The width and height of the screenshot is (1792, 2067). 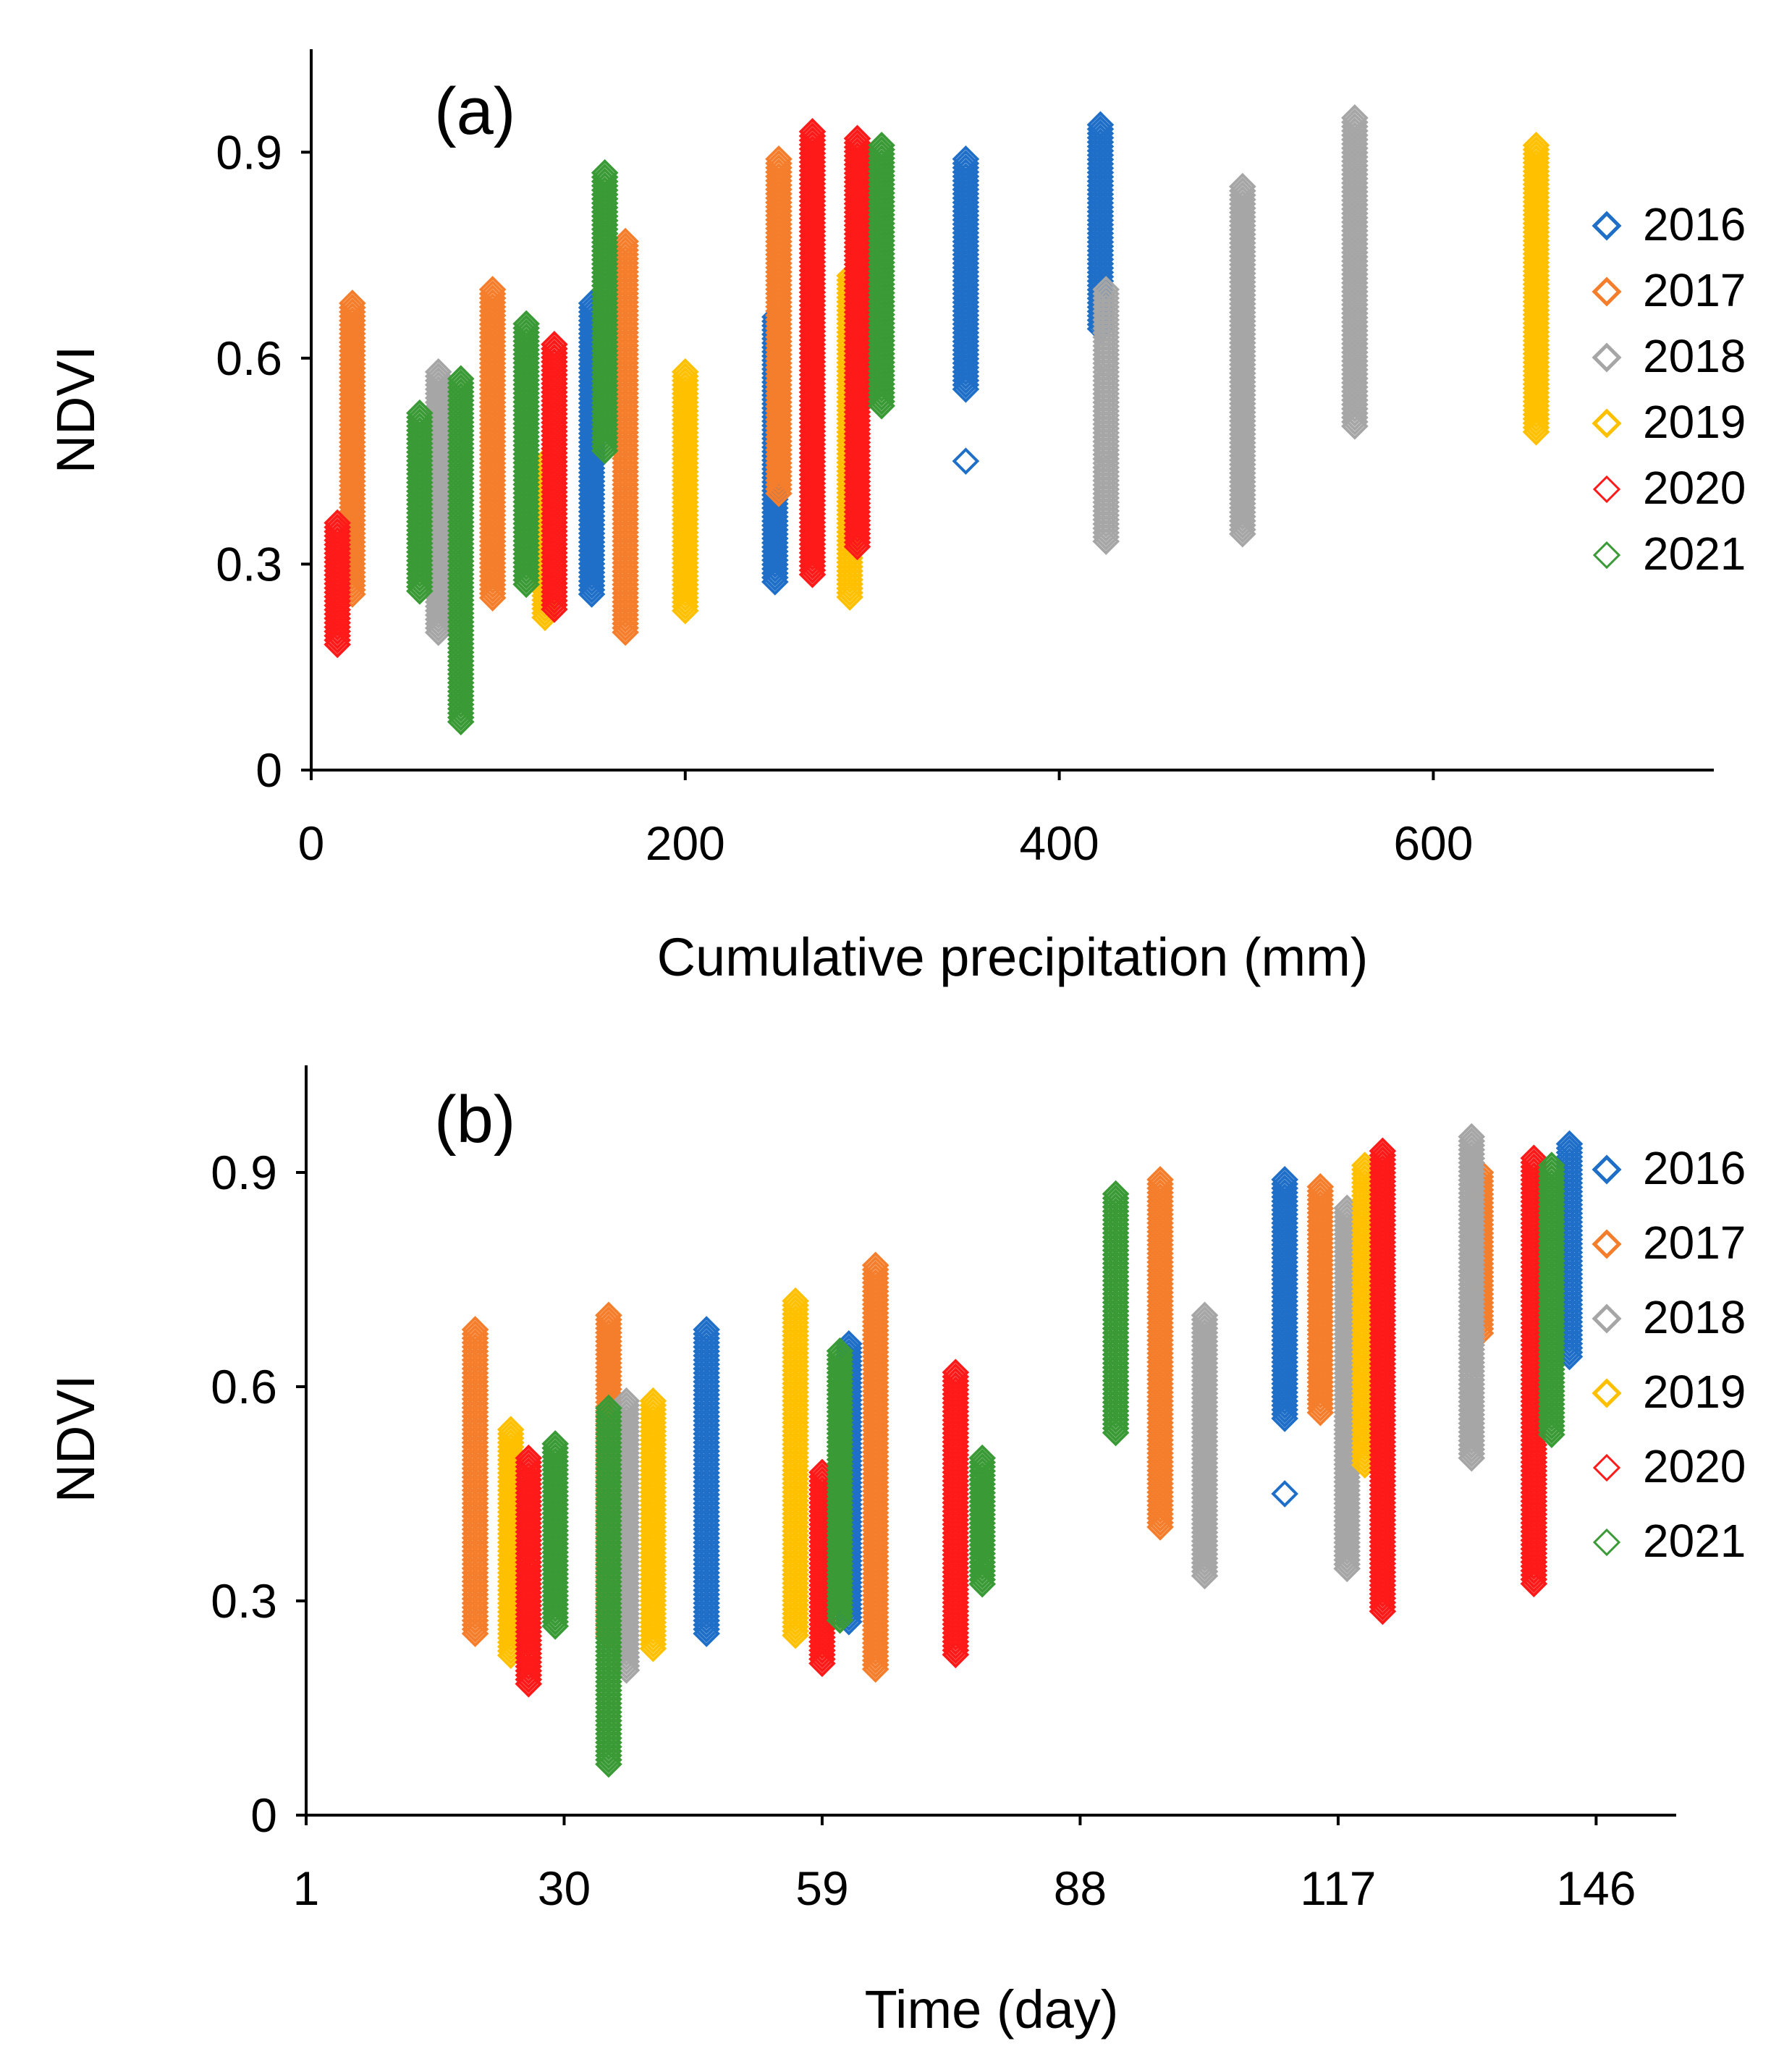 I want to click on x-tick-label: 0, so click(x=311, y=843).